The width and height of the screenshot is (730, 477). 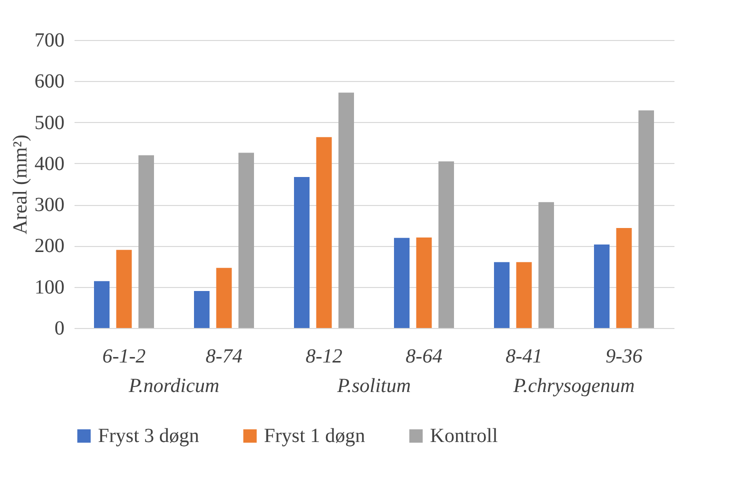 I want to click on legend-label: Fryst 1 døgn, so click(x=315, y=436).